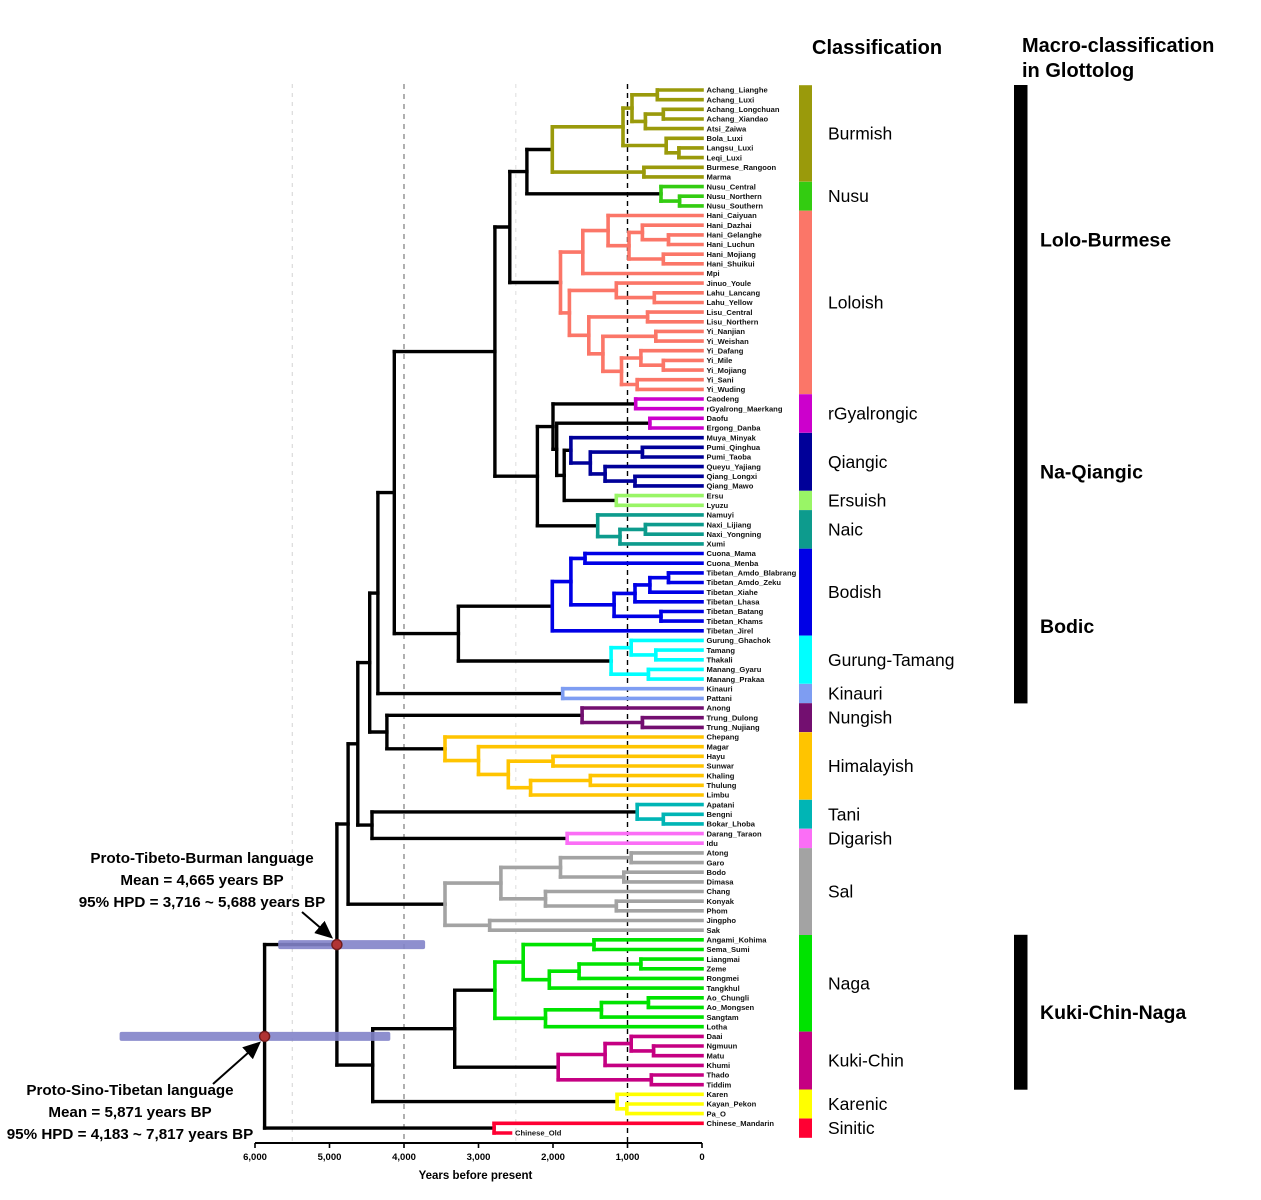  Describe the element at coordinates (723, 399) in the screenshot. I see `tip-label: Caodeng` at that location.